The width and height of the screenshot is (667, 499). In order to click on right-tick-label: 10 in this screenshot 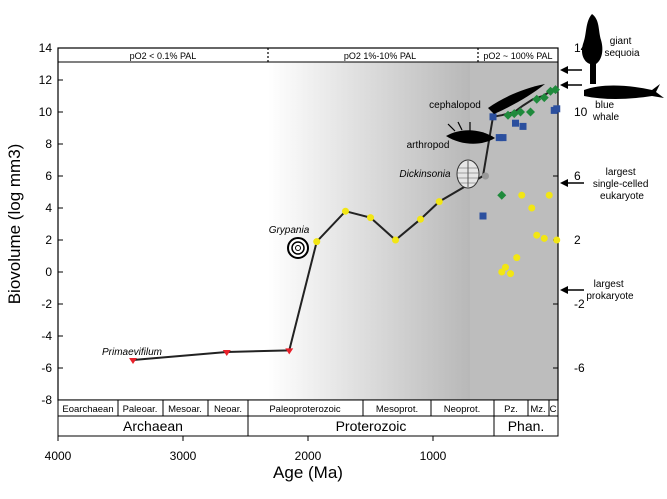, I will do `click(581, 112)`.